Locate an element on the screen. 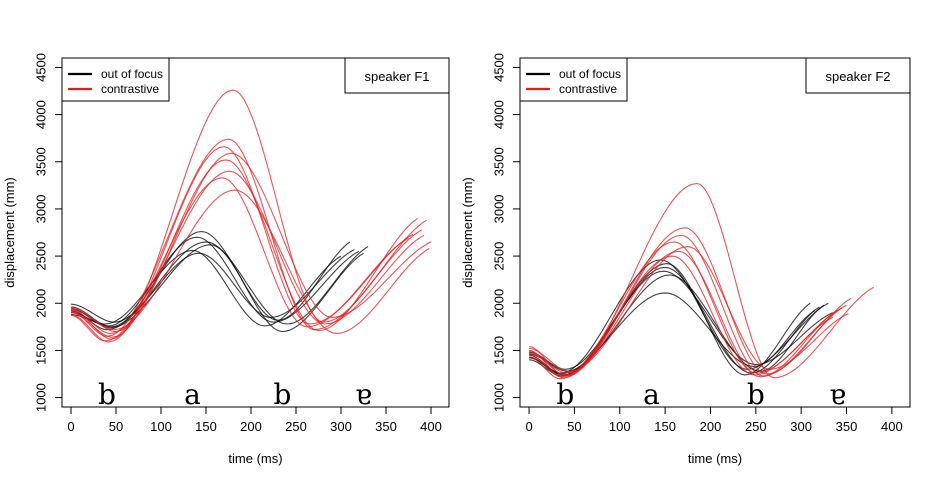  speaker-label: speaker F2 is located at coordinates (857, 76).